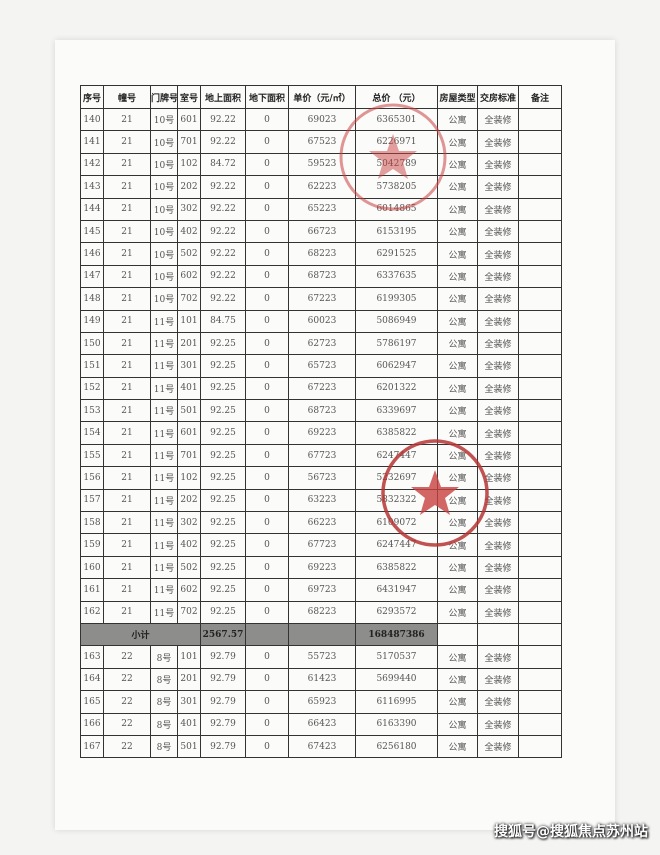  I want to click on table-cell: 69023, so click(322, 119).